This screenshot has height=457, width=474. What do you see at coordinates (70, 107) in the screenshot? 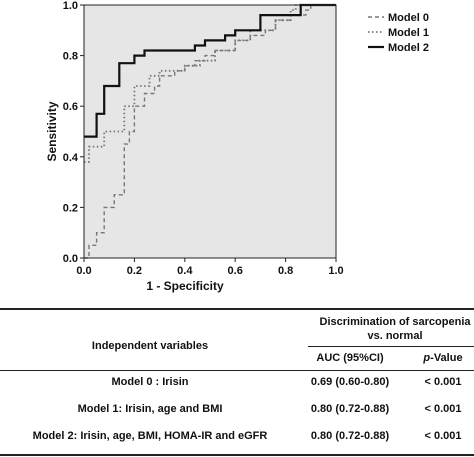
I see `y-tick-label: 0.6` at bounding box center [70, 107].